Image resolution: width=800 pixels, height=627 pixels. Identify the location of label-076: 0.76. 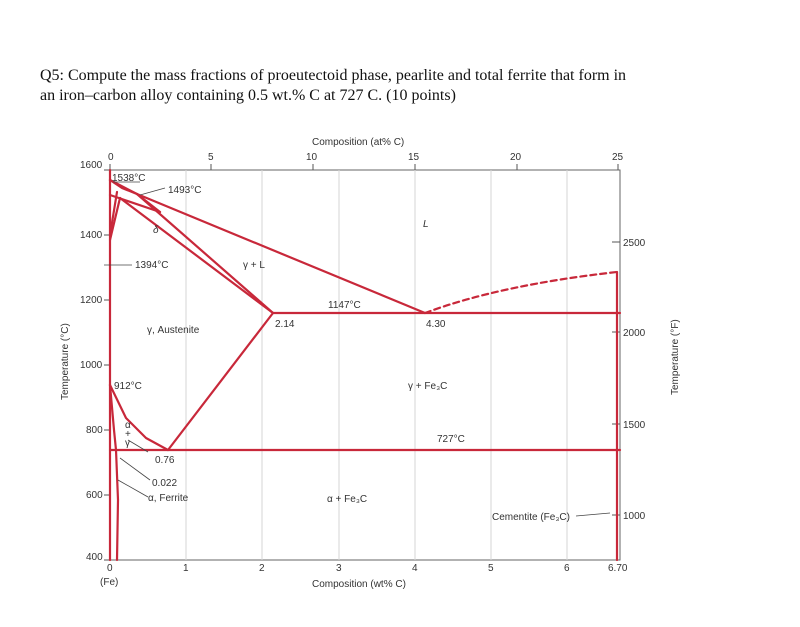
(165, 460).